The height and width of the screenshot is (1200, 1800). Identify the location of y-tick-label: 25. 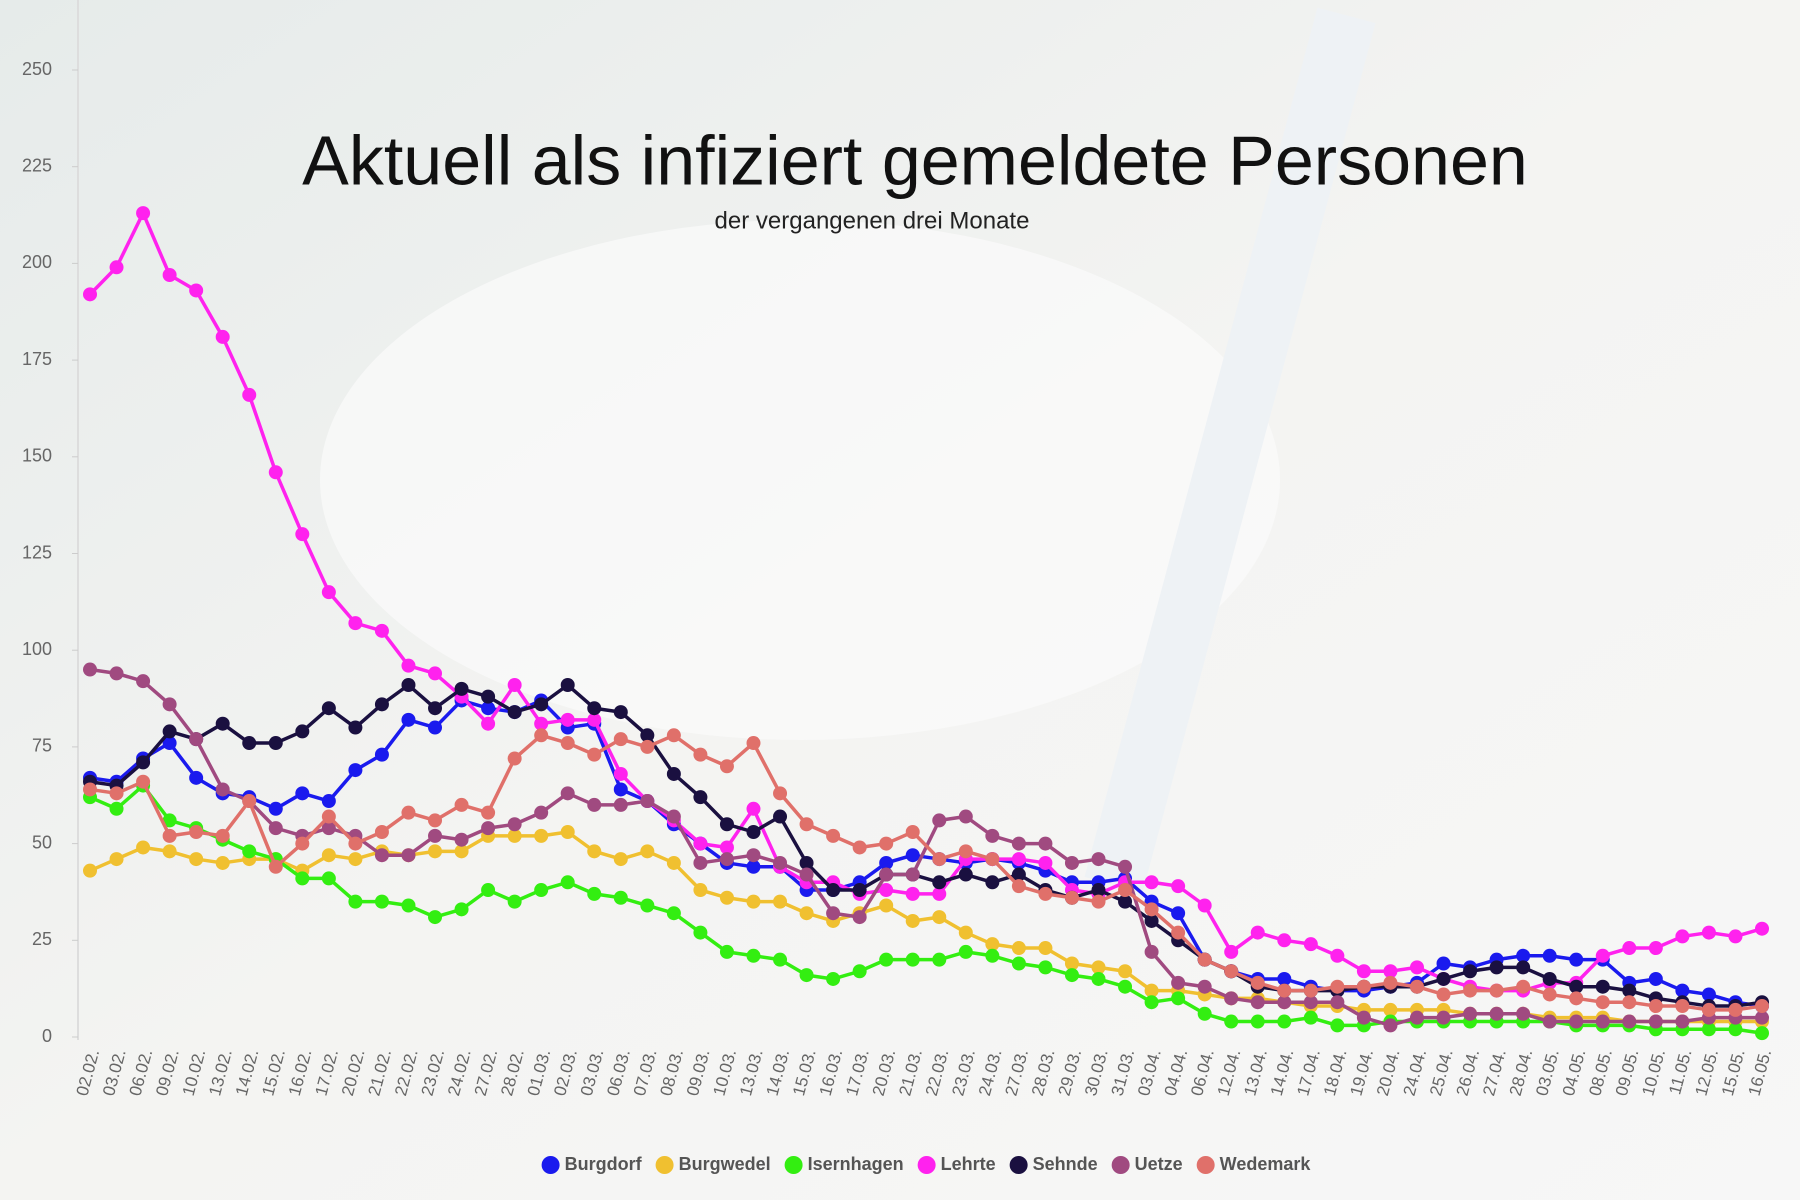
(42, 939).